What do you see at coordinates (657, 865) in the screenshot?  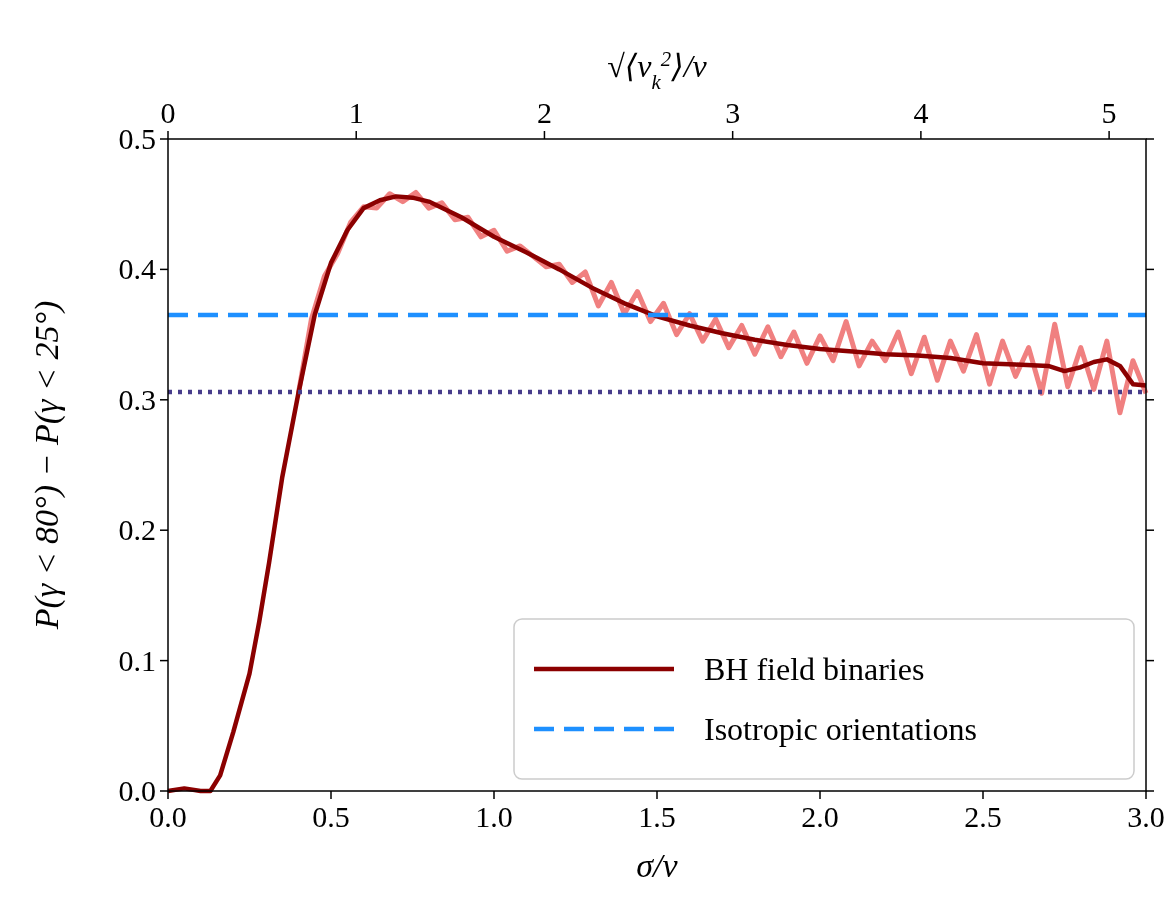 I see `x-axis-title: σ/v` at bounding box center [657, 865].